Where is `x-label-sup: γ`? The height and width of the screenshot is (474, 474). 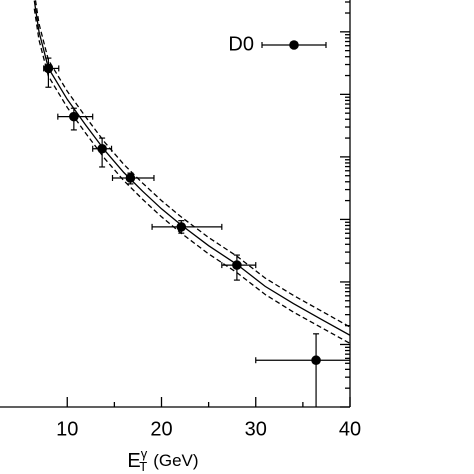 x-label-sup: γ is located at coordinates (144, 453).